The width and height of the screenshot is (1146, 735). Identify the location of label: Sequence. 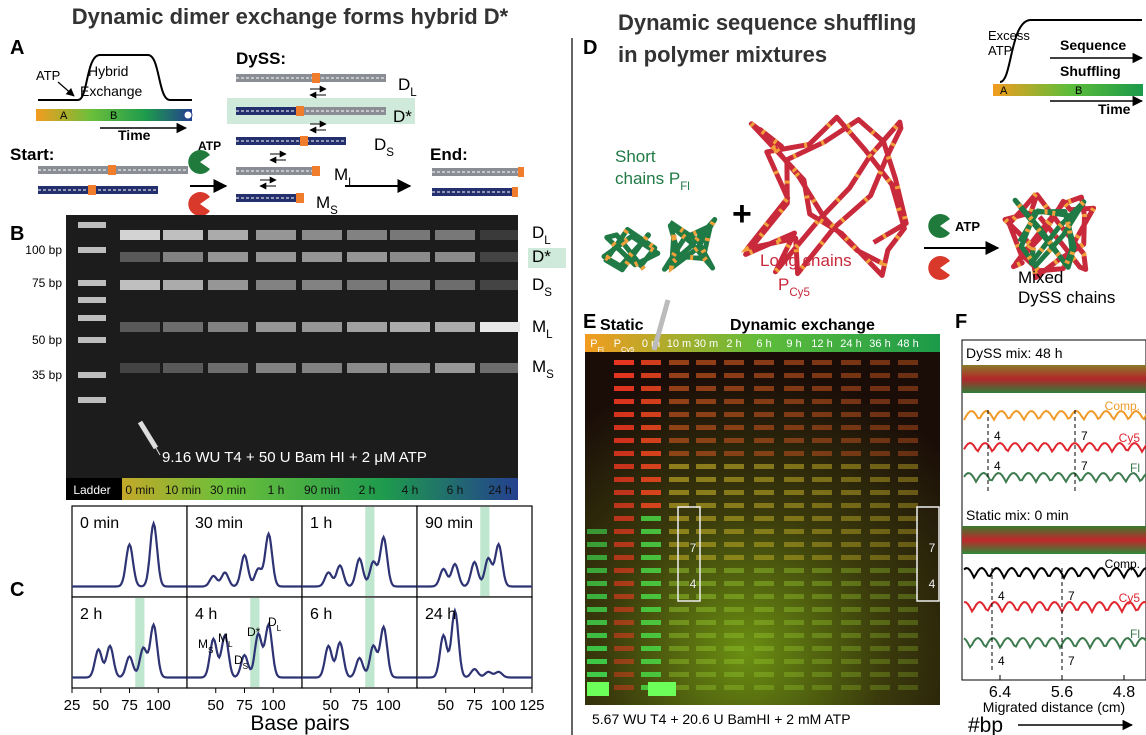
(1093, 45).